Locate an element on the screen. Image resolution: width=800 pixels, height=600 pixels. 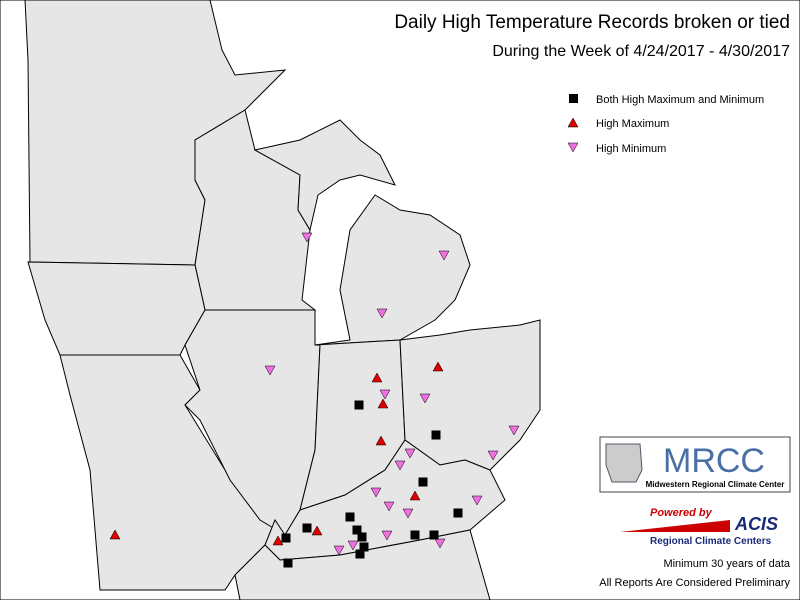
logo-name: MRCC is located at coordinates (714, 461).